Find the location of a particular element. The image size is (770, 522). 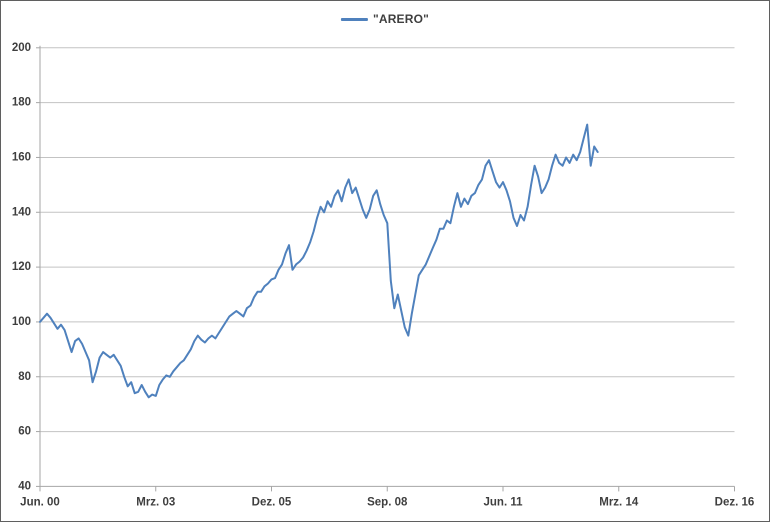

x-axis-tick-label: Dez. 16 is located at coordinates (735, 502).